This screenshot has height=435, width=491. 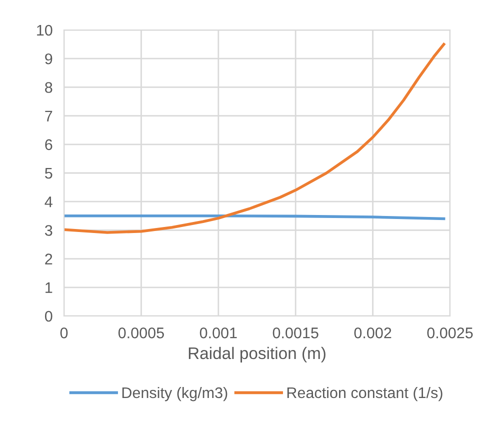 I want to click on y-tick-label: 0, so click(x=48, y=316).